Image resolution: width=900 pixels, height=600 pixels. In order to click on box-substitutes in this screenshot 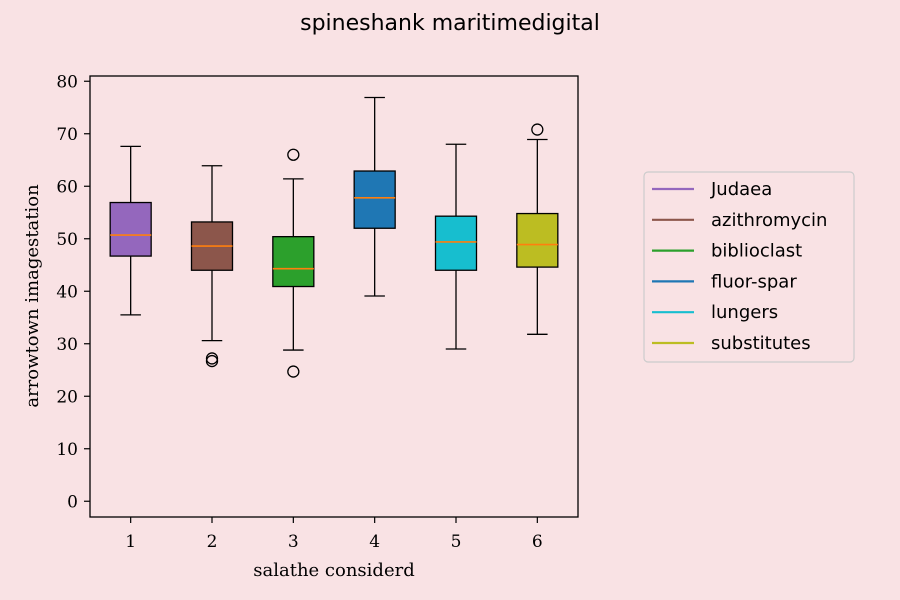, I will do `click(537, 229)`.